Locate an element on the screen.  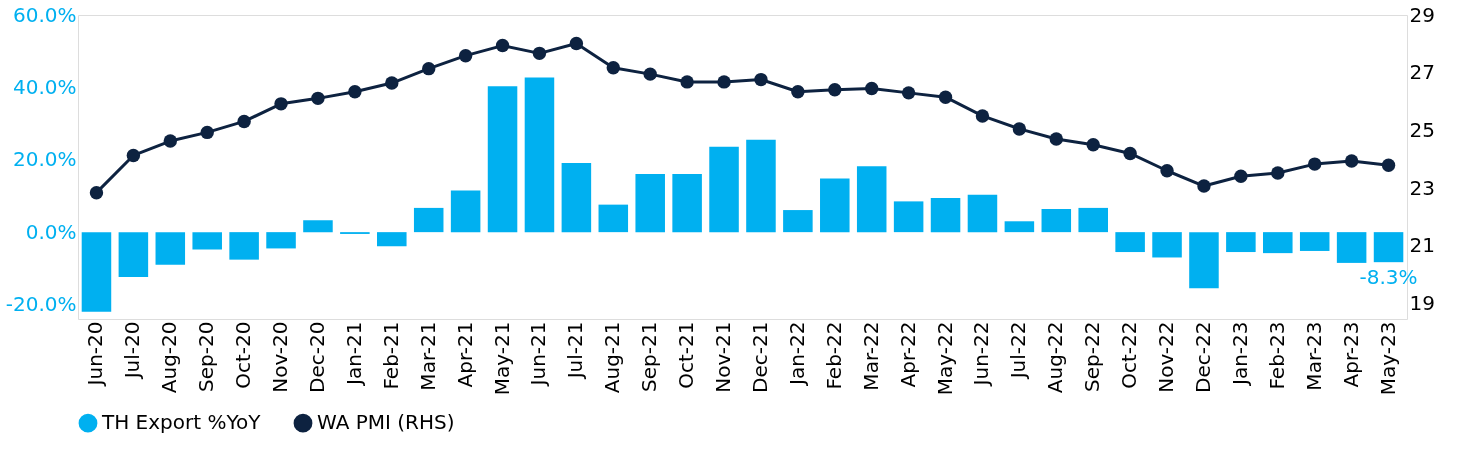
legend-label: WA PMI (RHS) is located at coordinates (386, 422).